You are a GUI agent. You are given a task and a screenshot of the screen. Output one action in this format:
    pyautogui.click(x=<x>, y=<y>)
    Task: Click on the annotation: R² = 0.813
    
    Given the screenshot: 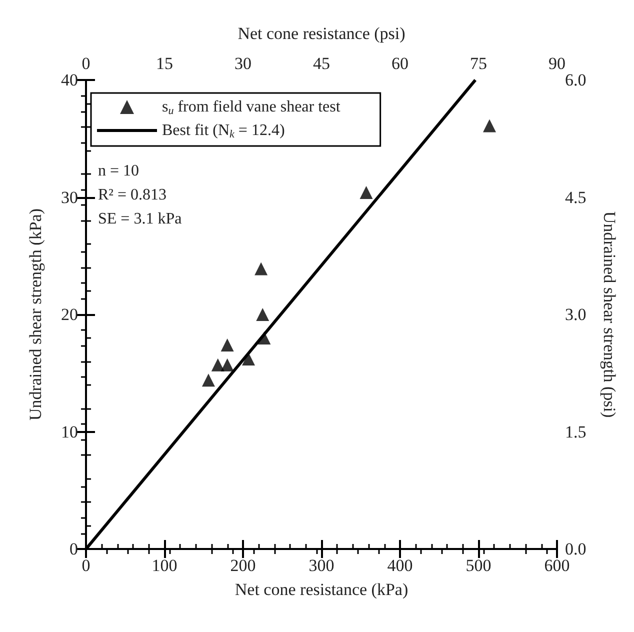 What is the action you would take?
    pyautogui.click(x=132, y=195)
    